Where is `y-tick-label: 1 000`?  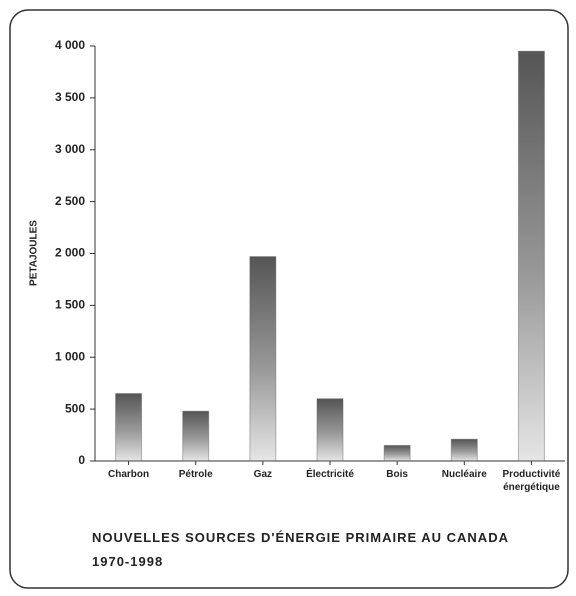 y-tick-label: 1 000 is located at coordinates (70, 356).